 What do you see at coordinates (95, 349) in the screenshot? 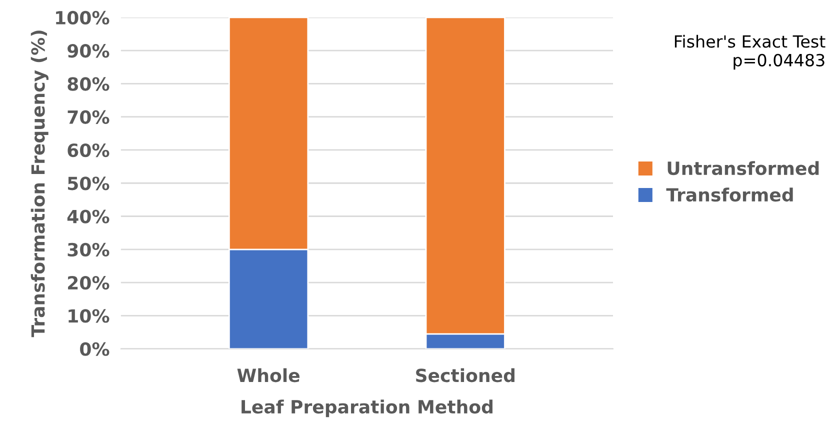
I see `y-tick-label: 0%` at bounding box center [95, 349].